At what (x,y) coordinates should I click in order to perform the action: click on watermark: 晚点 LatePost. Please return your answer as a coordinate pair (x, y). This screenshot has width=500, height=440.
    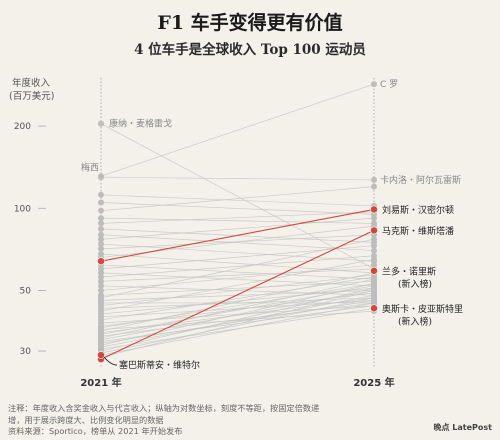
    Looking at the image, I should click on (462, 427).